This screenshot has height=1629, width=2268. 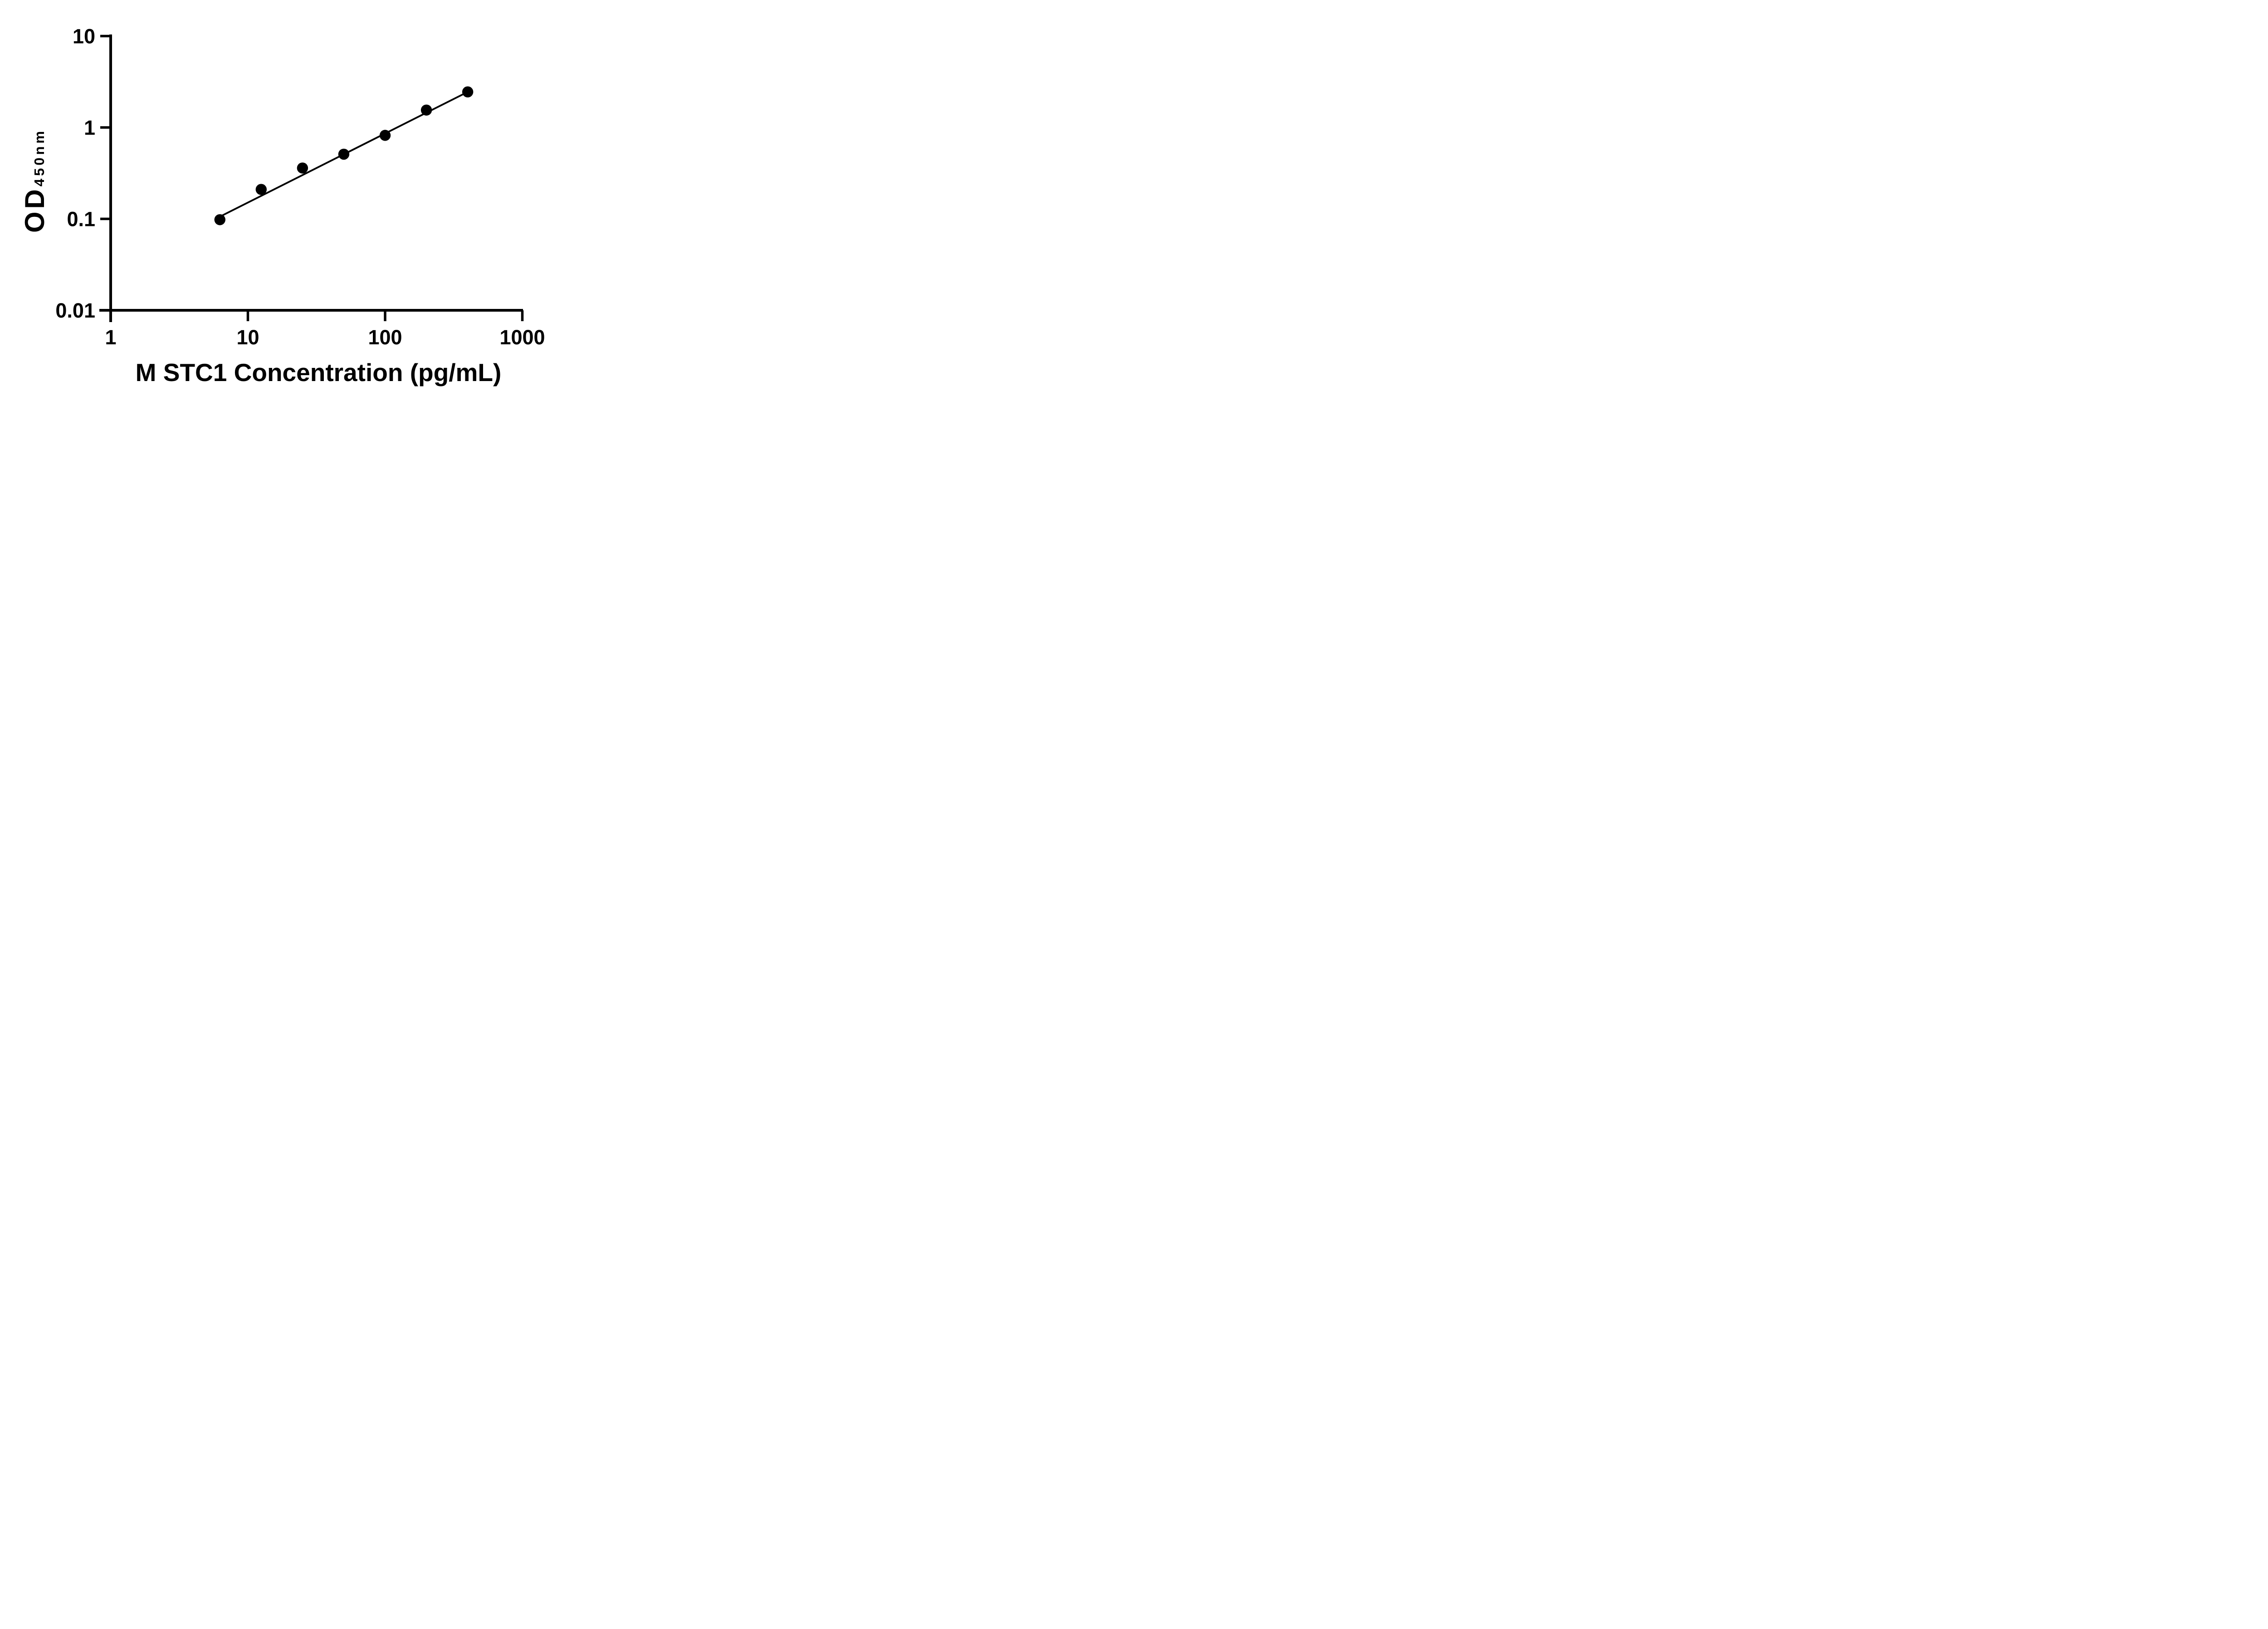 What do you see at coordinates (39, 157) in the screenshot?
I see `y-axis-title-subscript: 450nm` at bounding box center [39, 157].